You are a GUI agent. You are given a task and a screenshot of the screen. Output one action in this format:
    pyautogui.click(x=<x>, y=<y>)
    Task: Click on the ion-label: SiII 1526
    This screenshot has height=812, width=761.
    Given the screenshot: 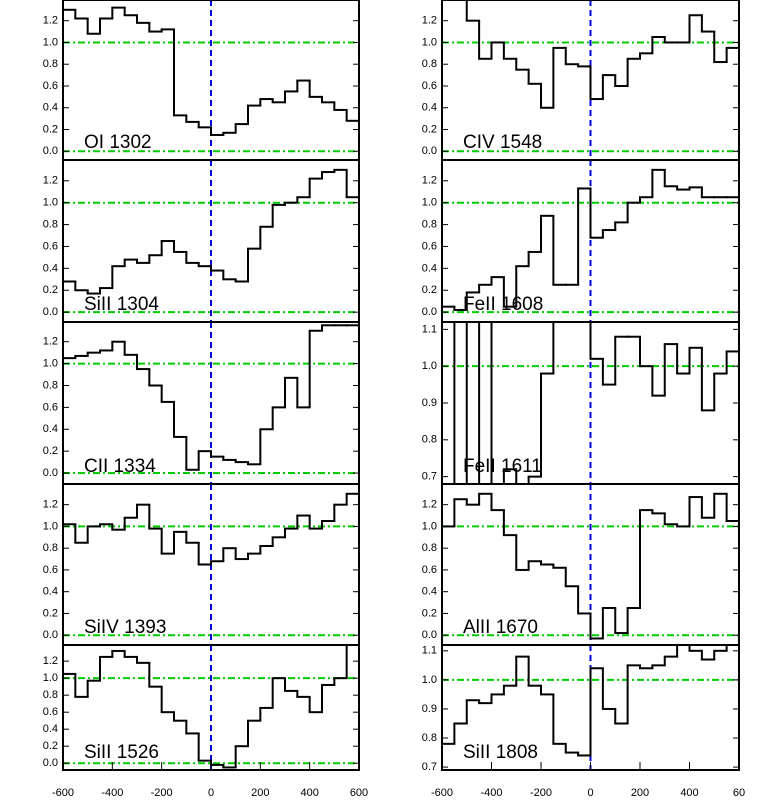 What is the action you would take?
    pyautogui.click(x=121, y=752)
    